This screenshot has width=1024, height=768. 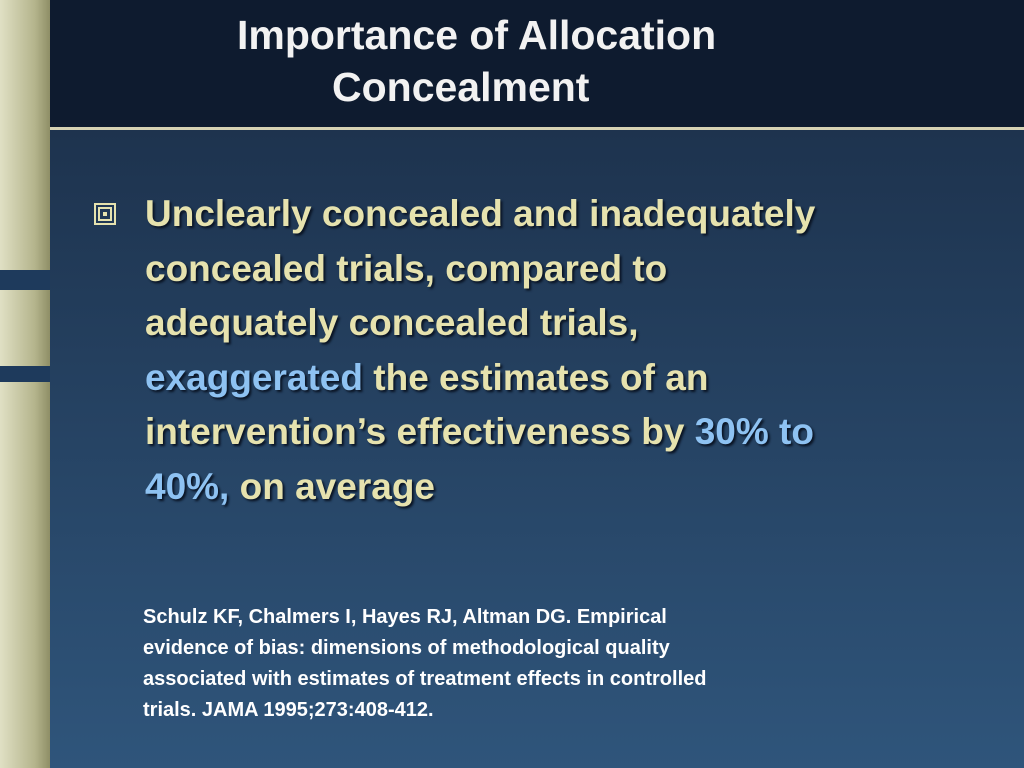 I want to click on body-text: the estimates of an, so click(x=536, y=377).